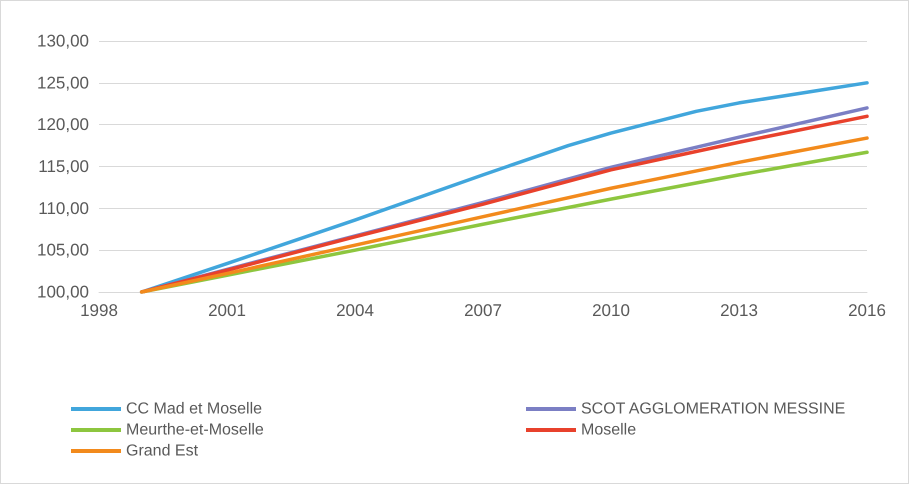 The image size is (909, 484). I want to click on legend-label: SCOT AGGLOMERATION MESSINE, so click(713, 409).